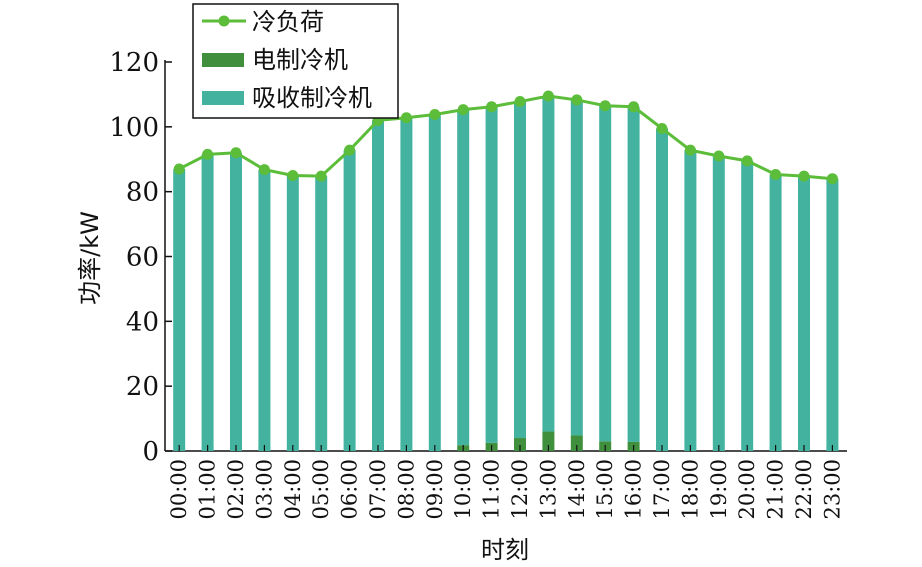 The height and width of the screenshot is (567, 922). Describe the element at coordinates (300, 60) in the screenshot. I see `legend-label-electric-chiller: 电制冷机` at that location.